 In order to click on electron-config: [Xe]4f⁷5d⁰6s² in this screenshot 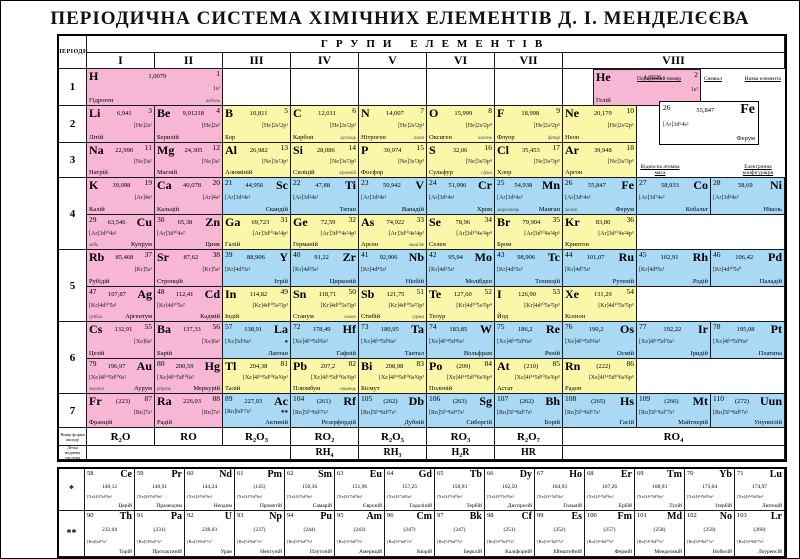, I will do `click(350, 496)`.